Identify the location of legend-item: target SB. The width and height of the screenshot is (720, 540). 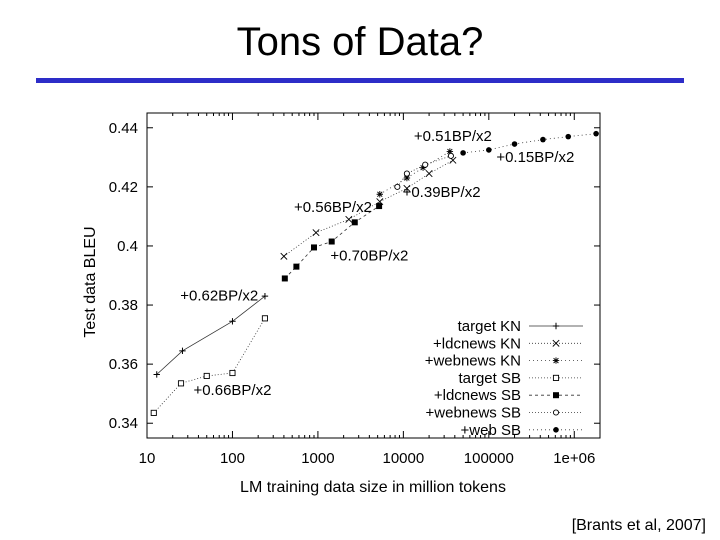
(520, 378).